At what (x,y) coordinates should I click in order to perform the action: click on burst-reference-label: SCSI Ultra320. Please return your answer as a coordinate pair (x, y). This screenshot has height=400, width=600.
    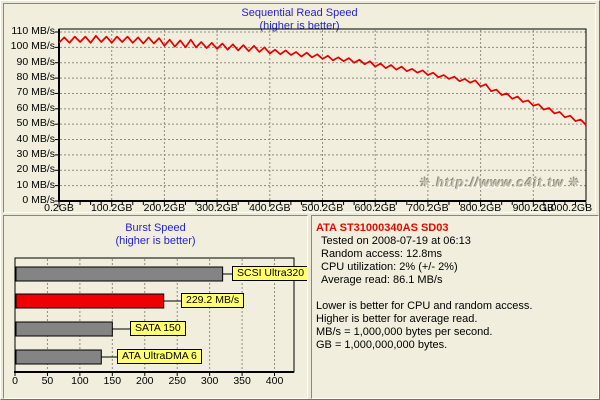
    Looking at the image, I should click on (269, 273).